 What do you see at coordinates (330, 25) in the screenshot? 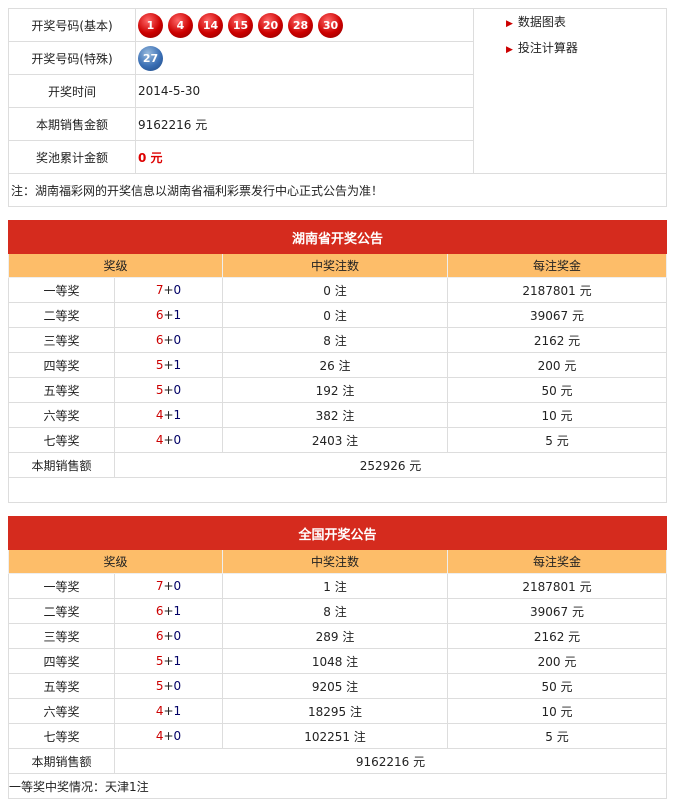
I see `basic-ball: 30` at bounding box center [330, 25].